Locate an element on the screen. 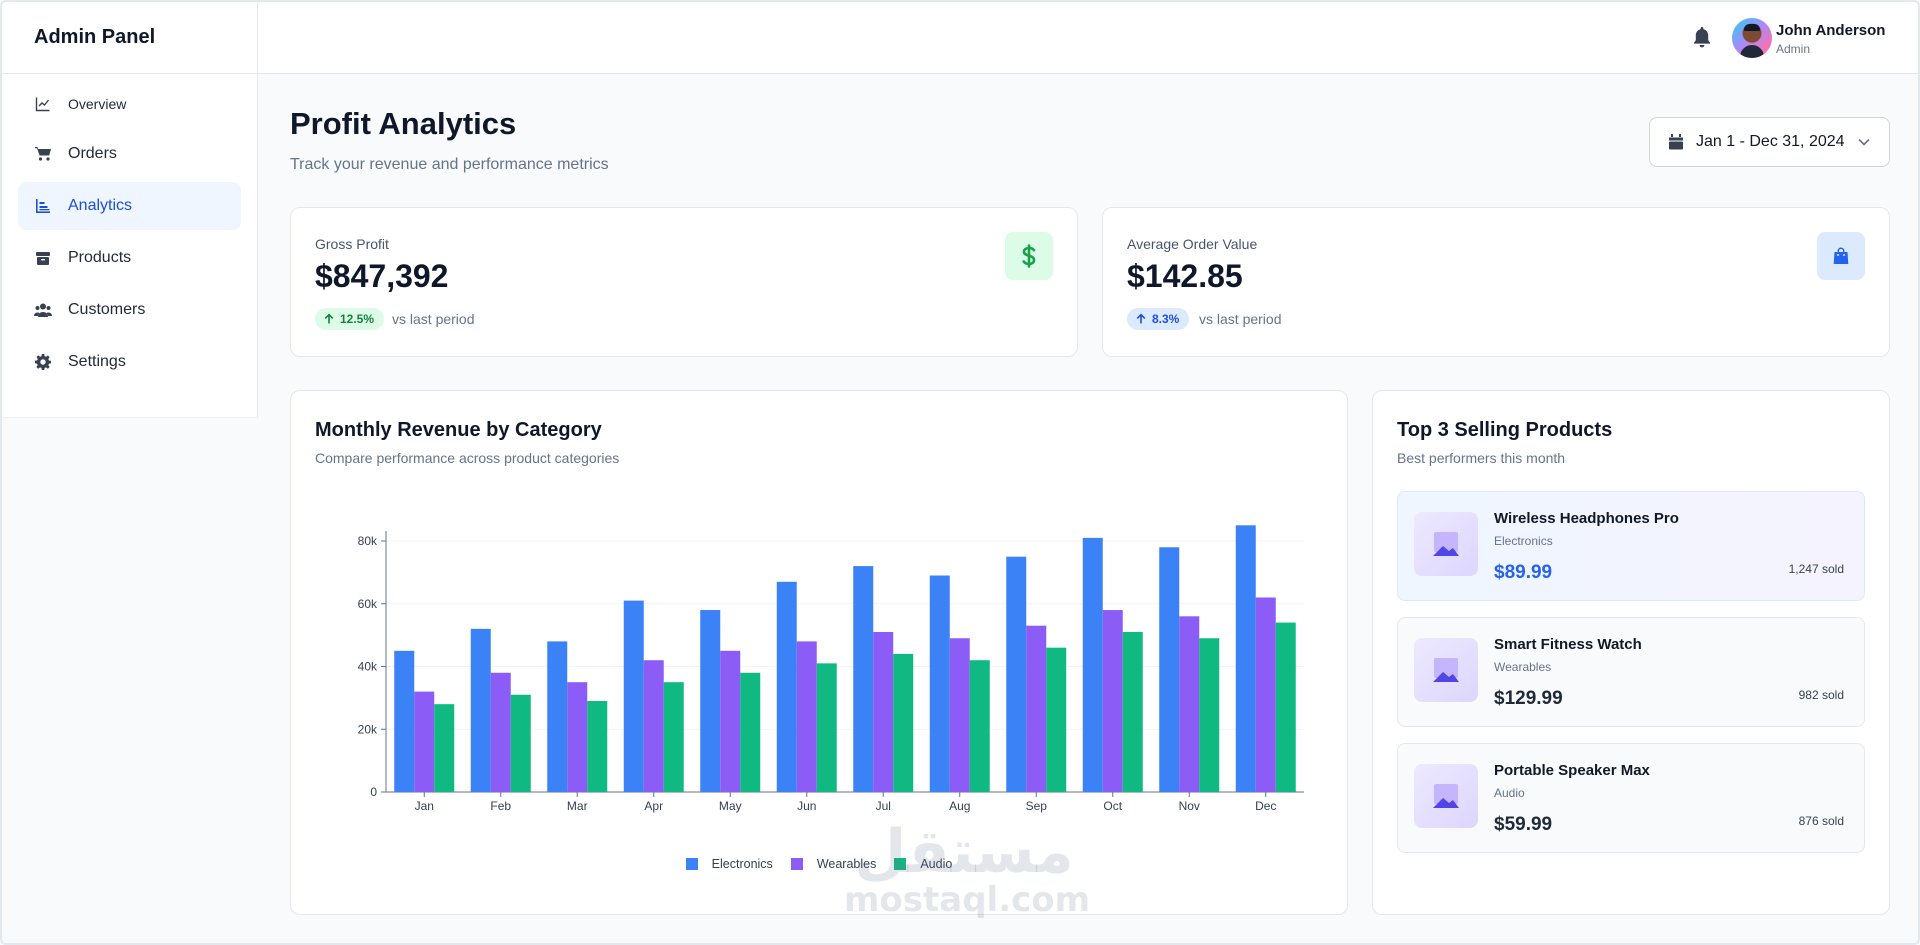 This screenshot has height=945, width=1920. date-range-picker: Jan 1 - Dec 31, 2024 is located at coordinates (1769, 142).